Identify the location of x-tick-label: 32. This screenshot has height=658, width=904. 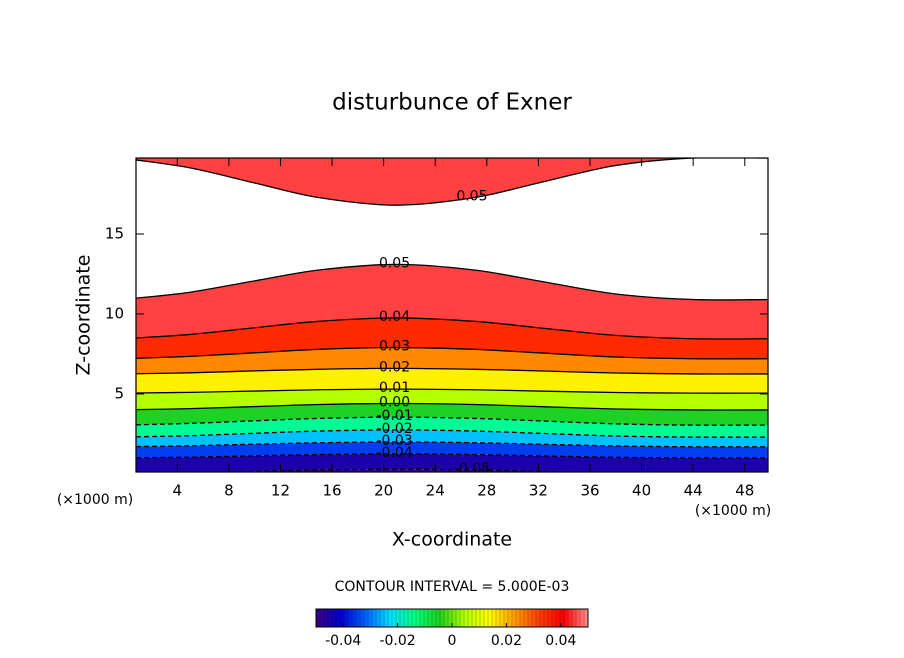
(538, 491).